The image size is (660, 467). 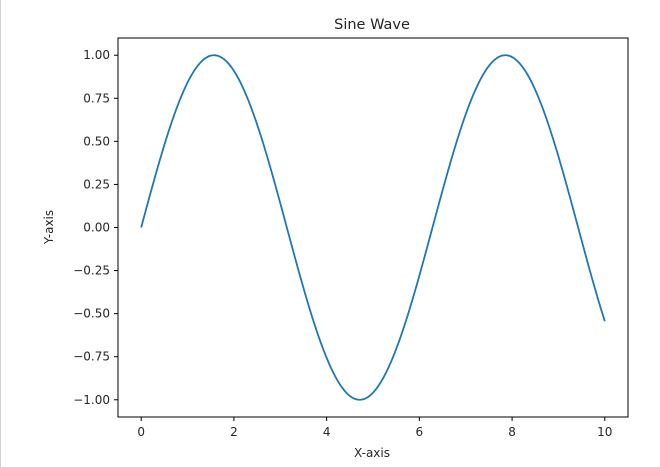 I want to click on chart-title: Sine Wave, so click(x=372, y=25).